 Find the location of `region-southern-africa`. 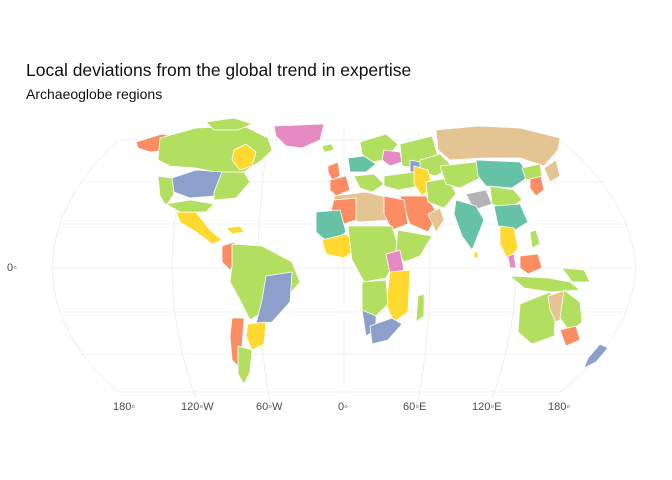

region-southern-africa is located at coordinates (375, 298).